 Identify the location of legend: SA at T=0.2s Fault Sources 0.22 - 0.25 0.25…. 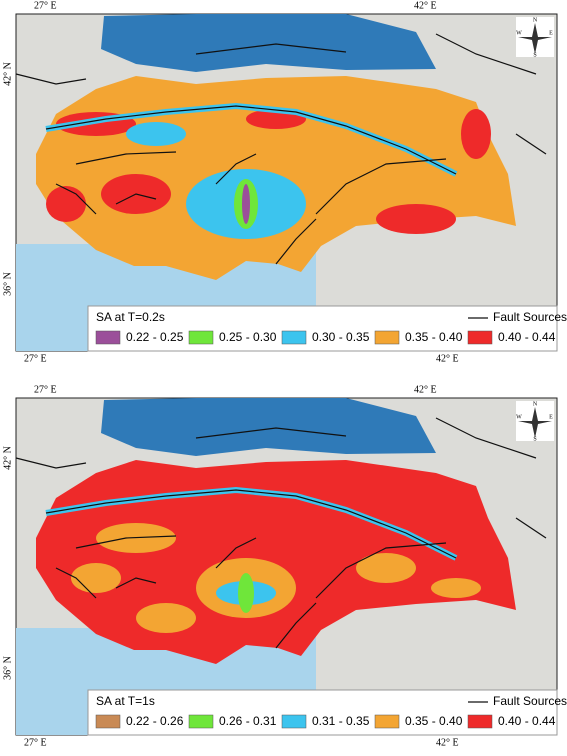
(327, 328).